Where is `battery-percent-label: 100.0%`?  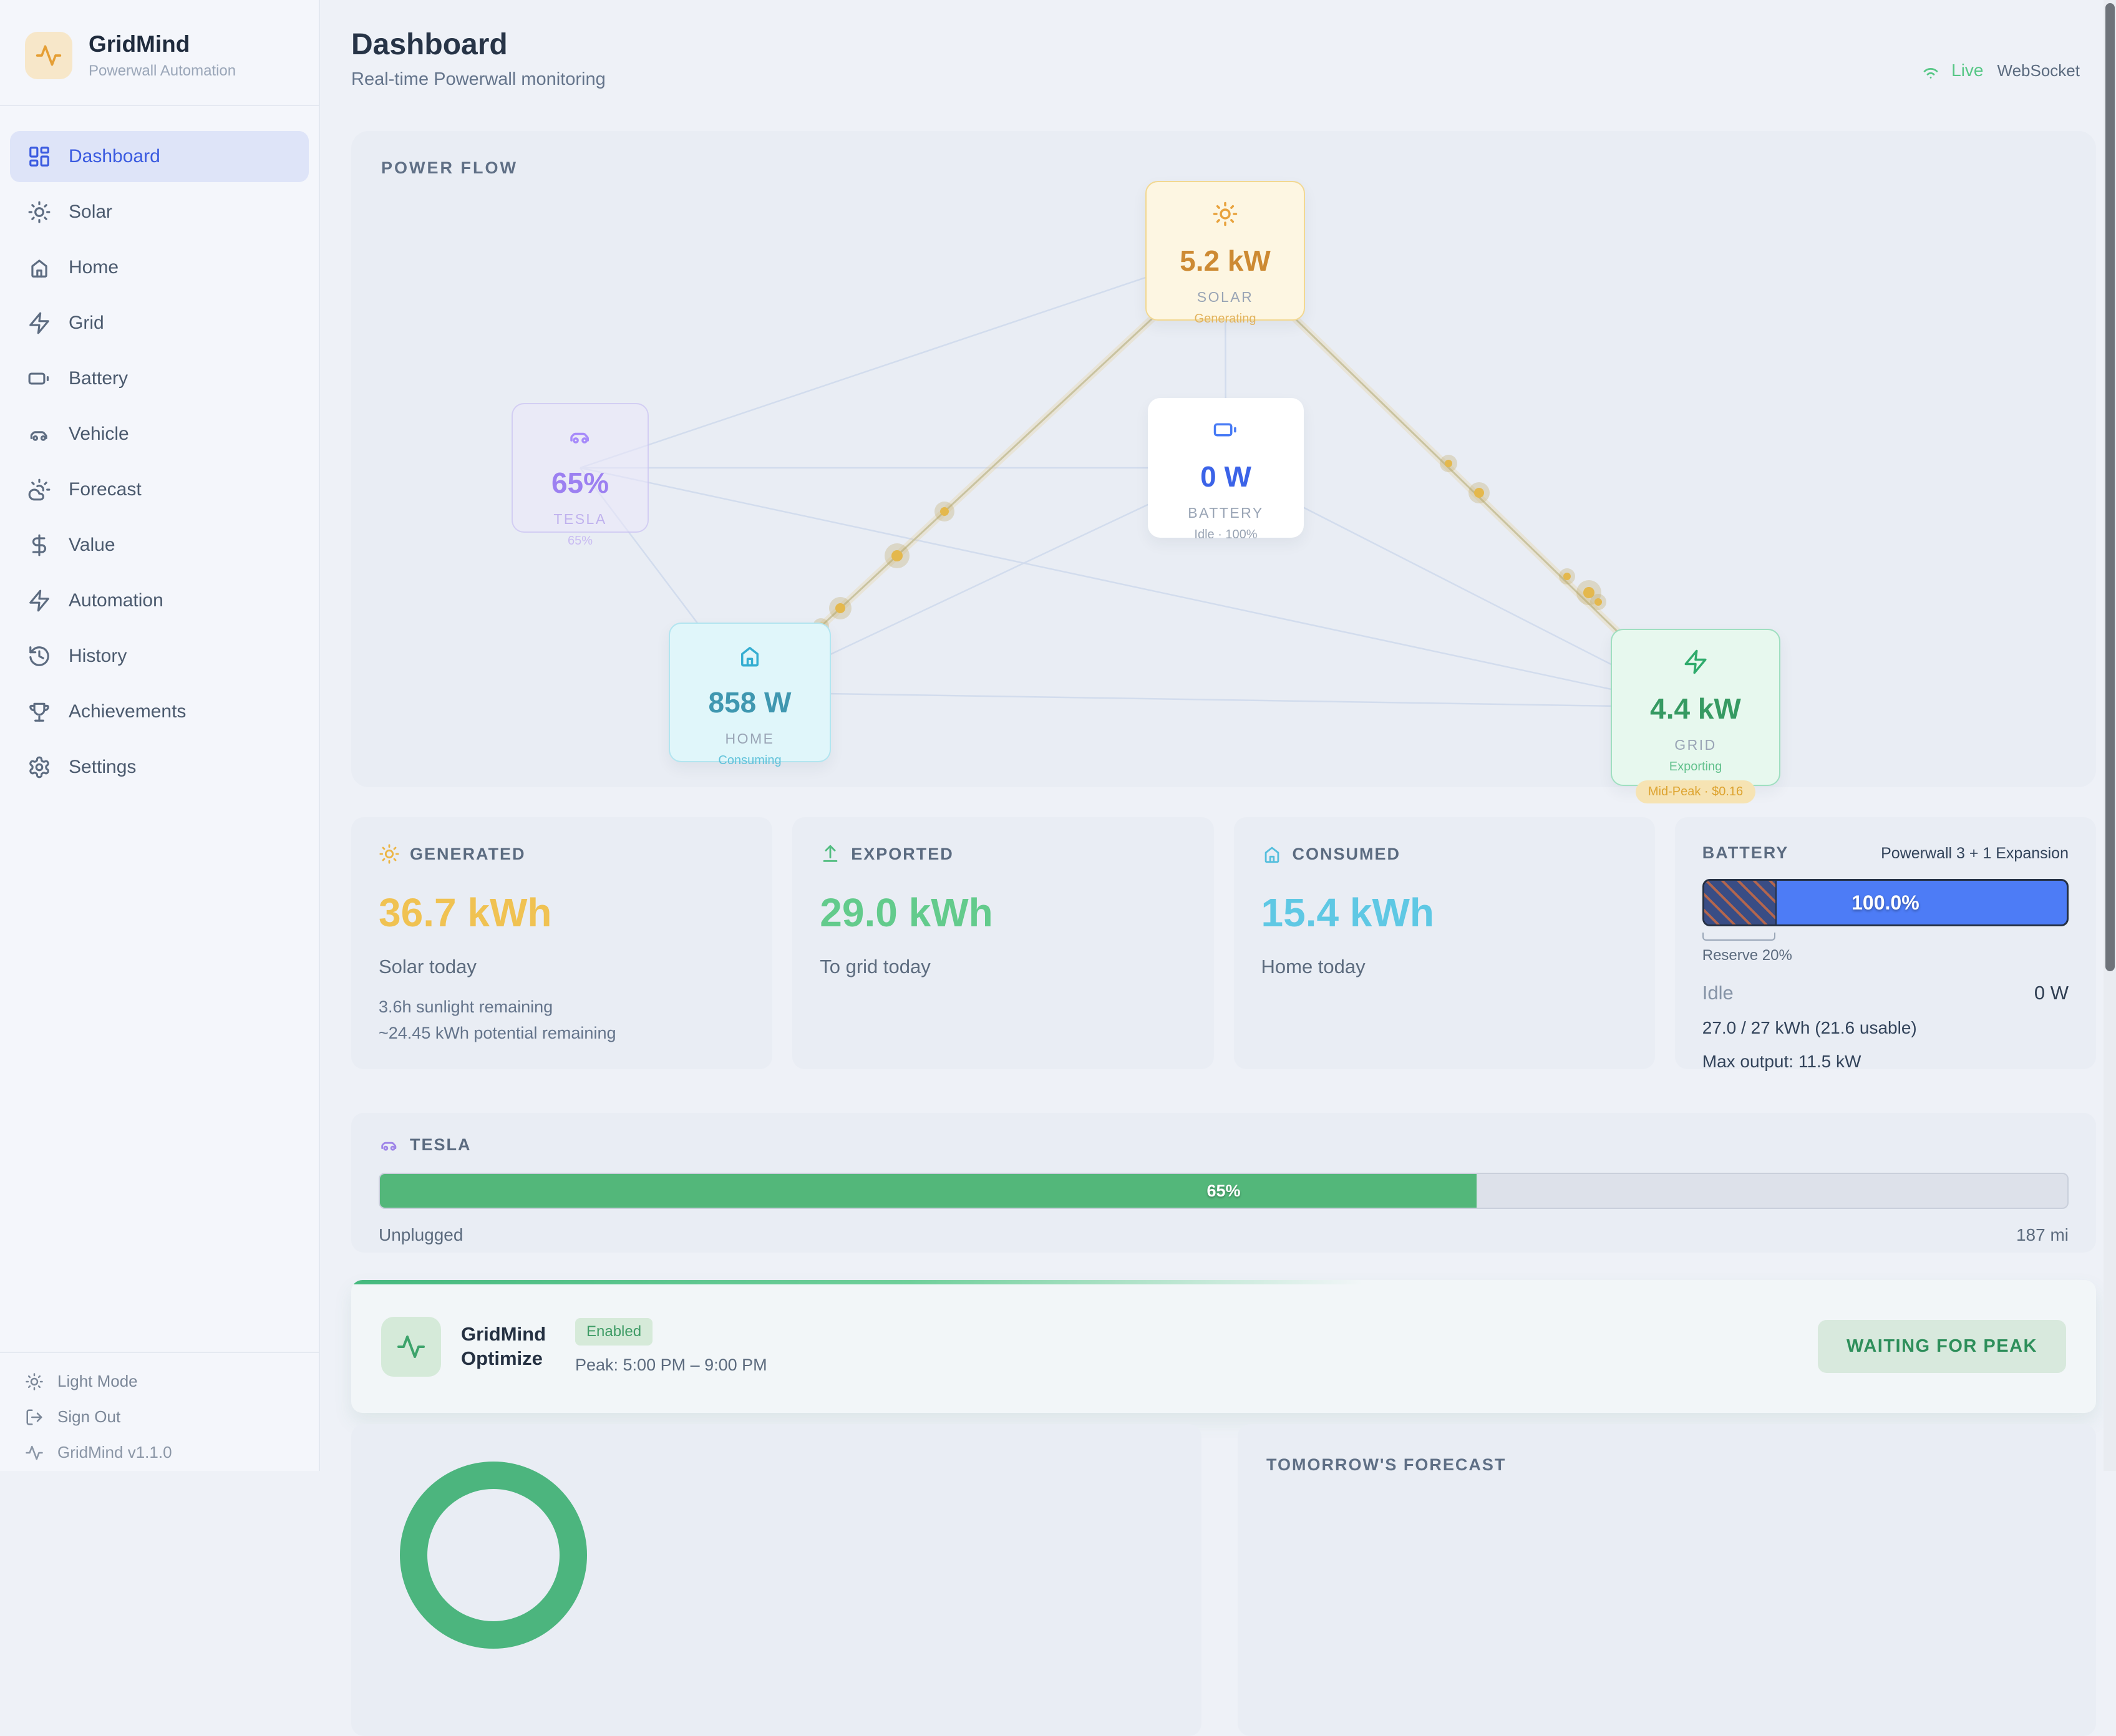 battery-percent-label: 100.0% is located at coordinates (1885, 903).